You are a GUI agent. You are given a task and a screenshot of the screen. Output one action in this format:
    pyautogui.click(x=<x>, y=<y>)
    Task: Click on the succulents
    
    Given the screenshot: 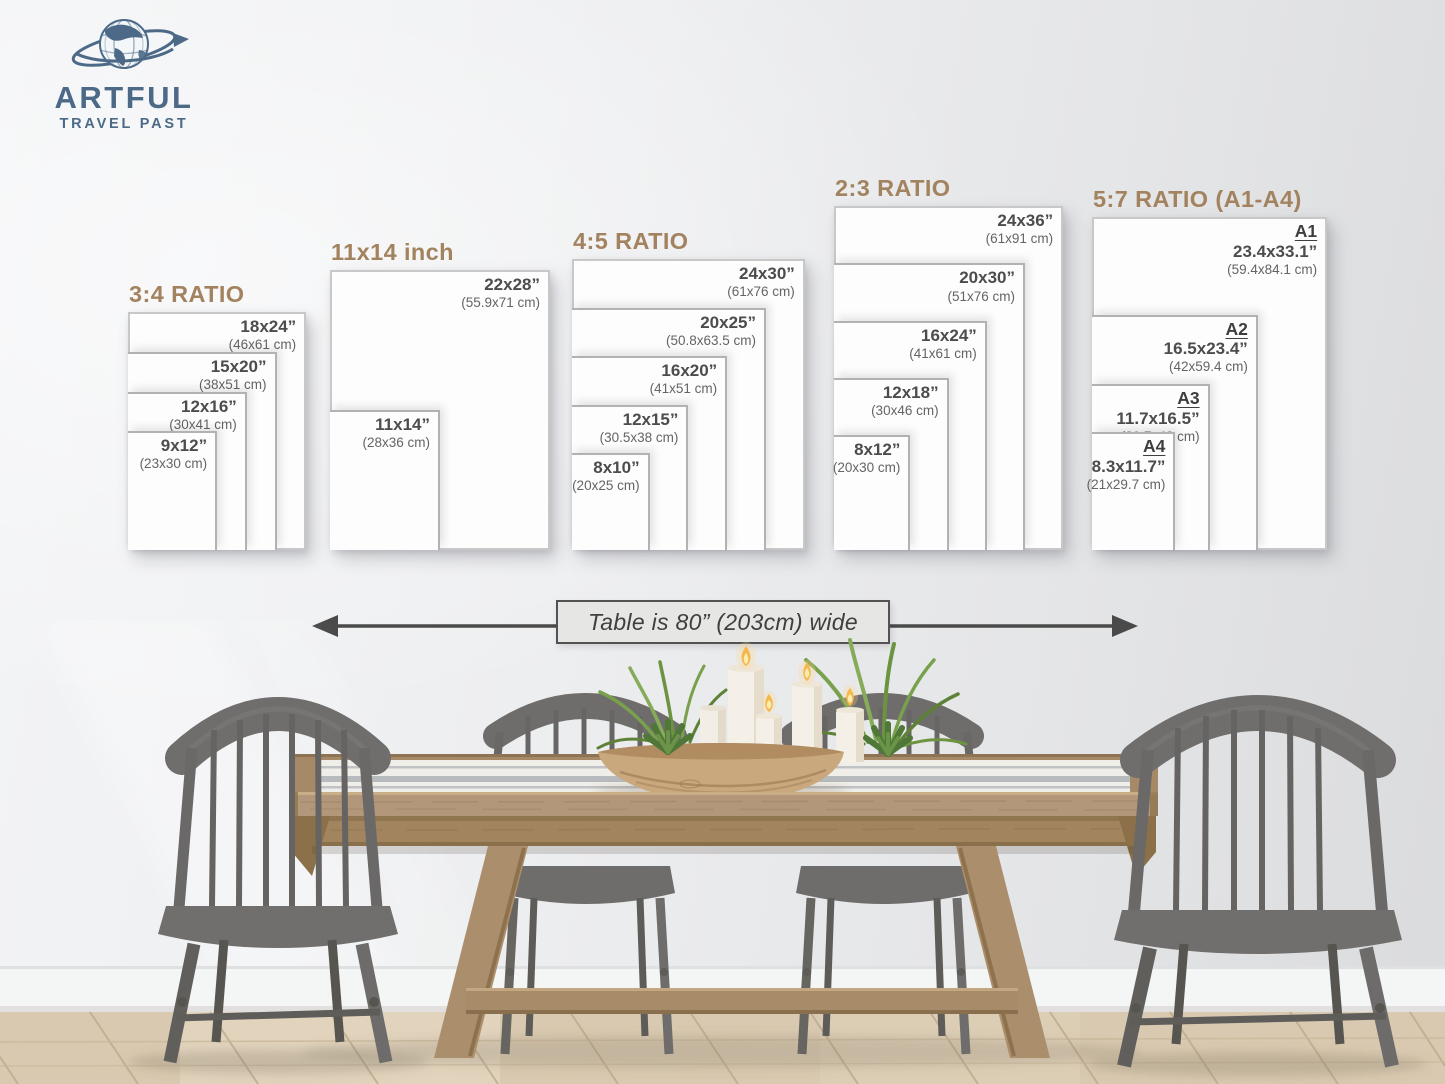 What is the action you would take?
    pyautogui.click(x=778, y=738)
    